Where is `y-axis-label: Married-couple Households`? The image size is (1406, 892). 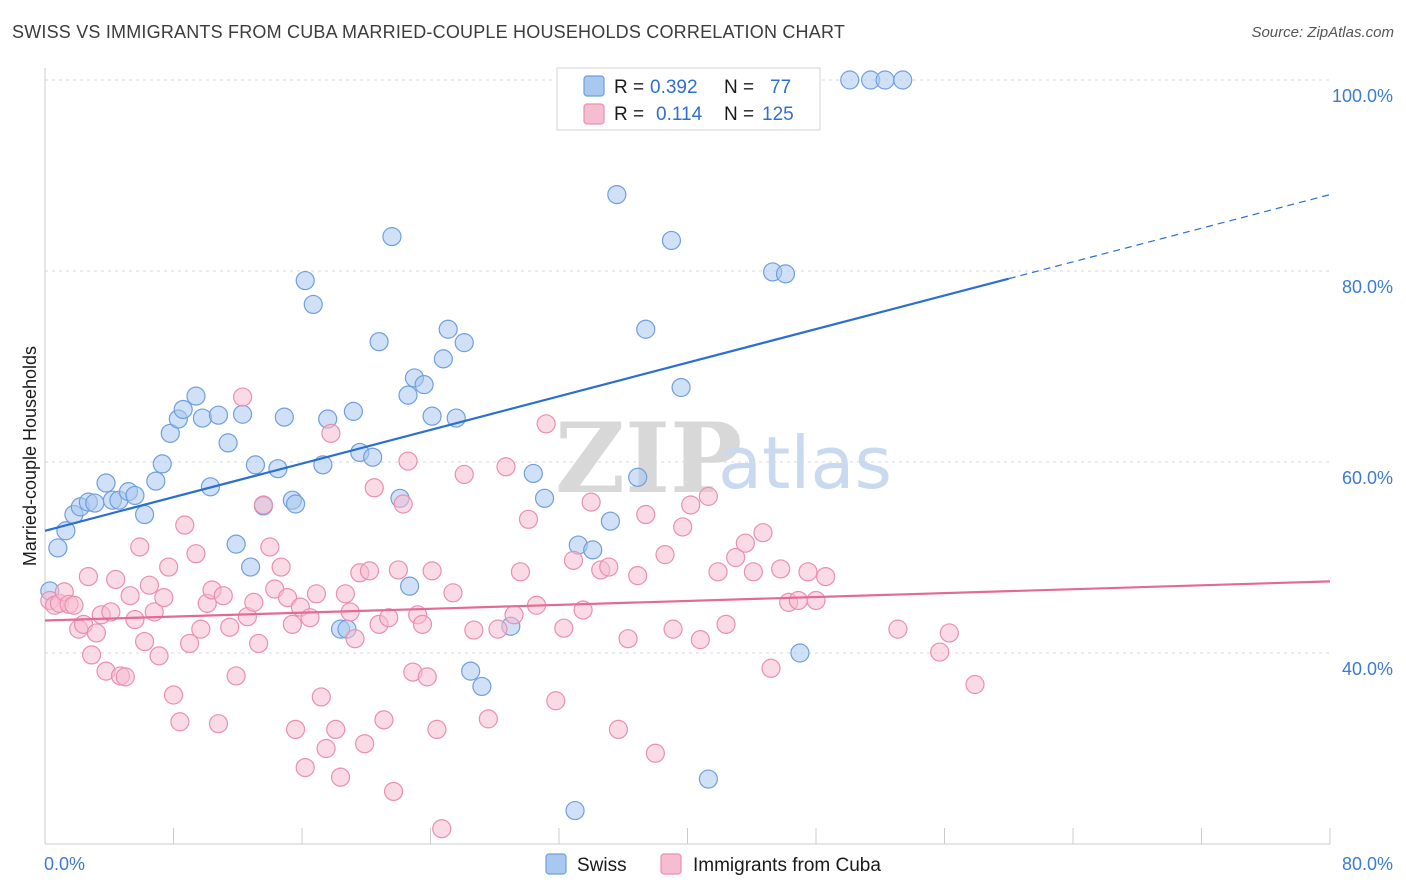
y-axis-label: Married-couple Households is located at coordinates (30, 456).